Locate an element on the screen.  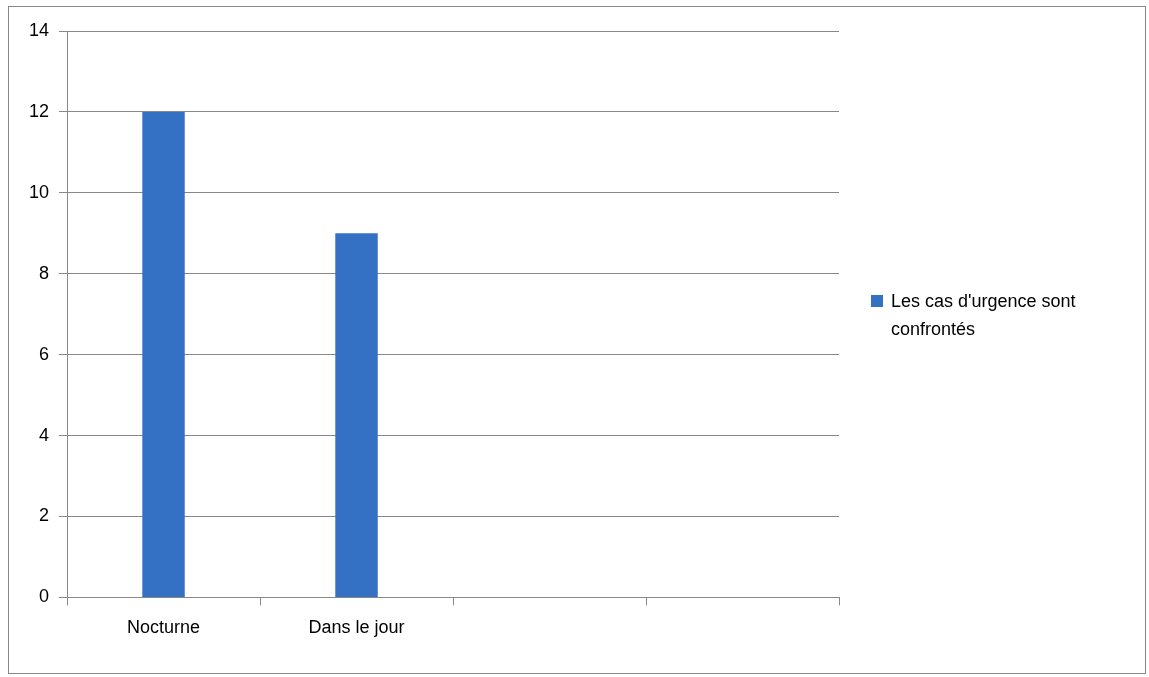
x-tick-label: Nocturne is located at coordinates (164, 627).